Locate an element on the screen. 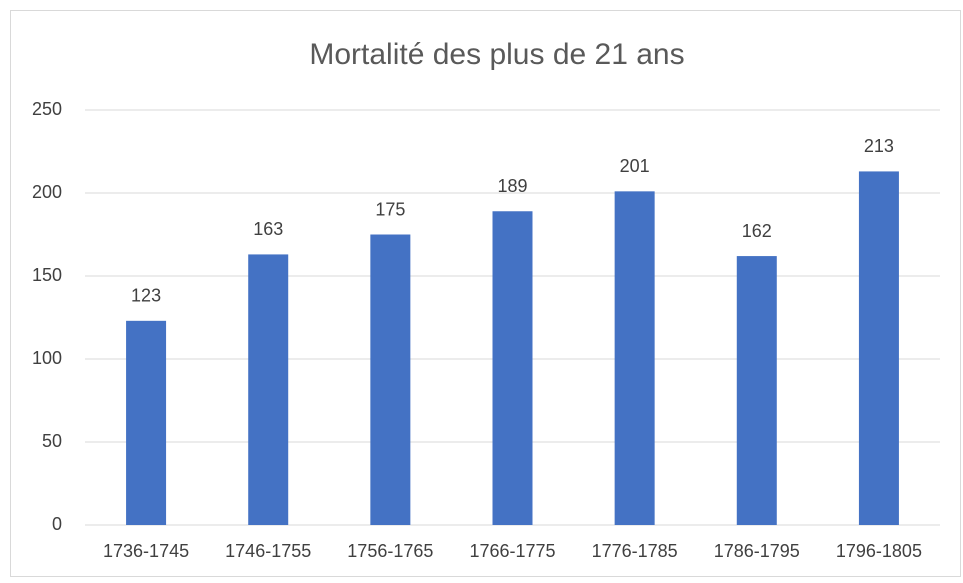 Image resolution: width=963 pixels, height=583 pixels. y-tick-label: 50 is located at coordinates (52, 441).